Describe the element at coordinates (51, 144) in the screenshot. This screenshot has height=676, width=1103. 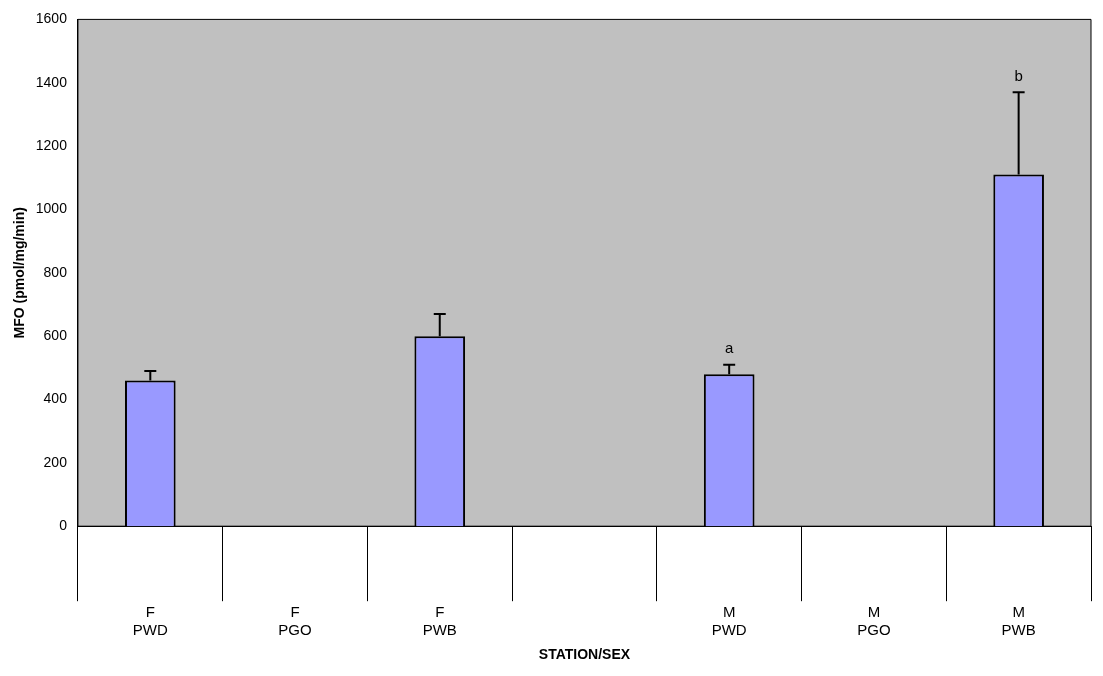
I see `y-tick-label: 1200` at that location.